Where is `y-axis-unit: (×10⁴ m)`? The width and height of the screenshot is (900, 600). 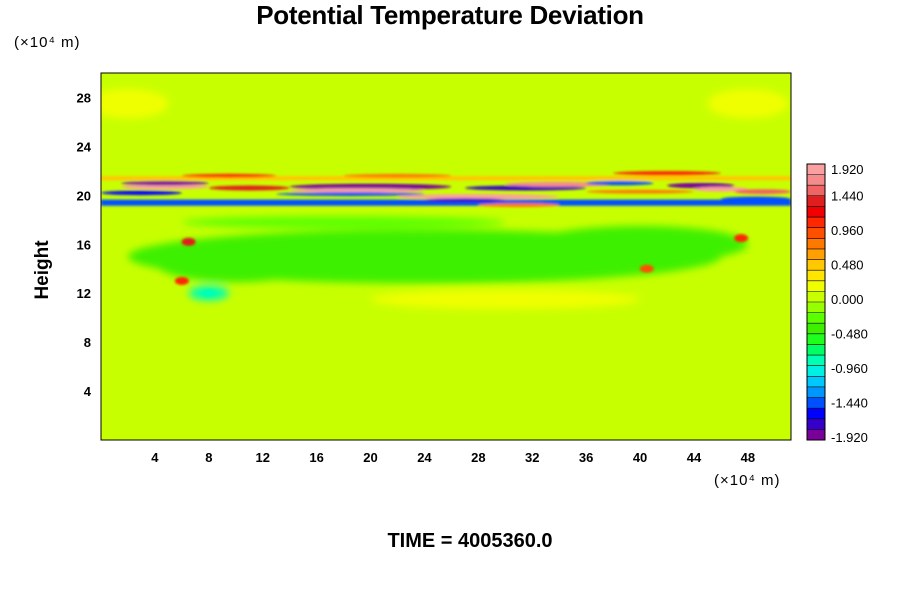
y-axis-unit: (×10⁴ m) is located at coordinates (47, 42).